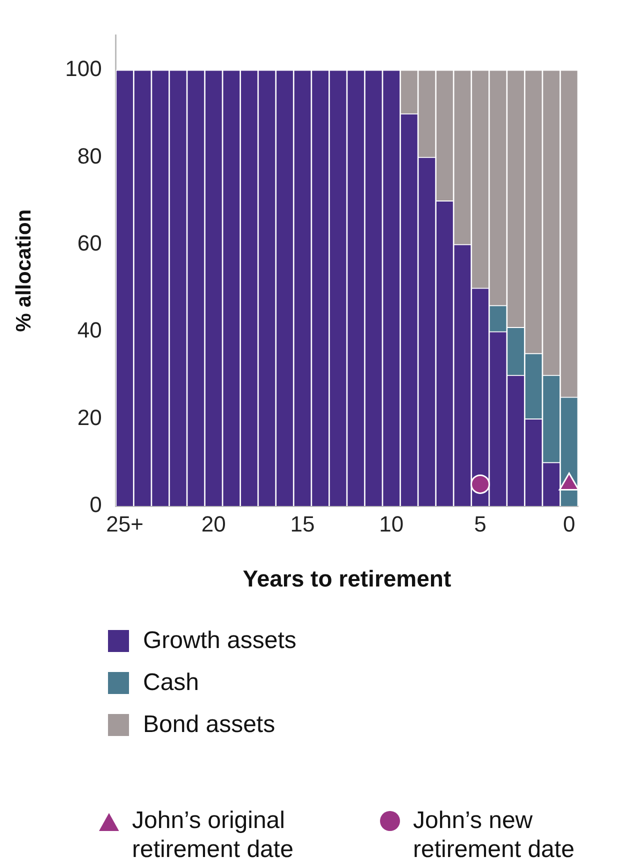 The height and width of the screenshot is (865, 625). Describe the element at coordinates (480, 523) in the screenshot. I see `x-tick-label: 5` at that location.